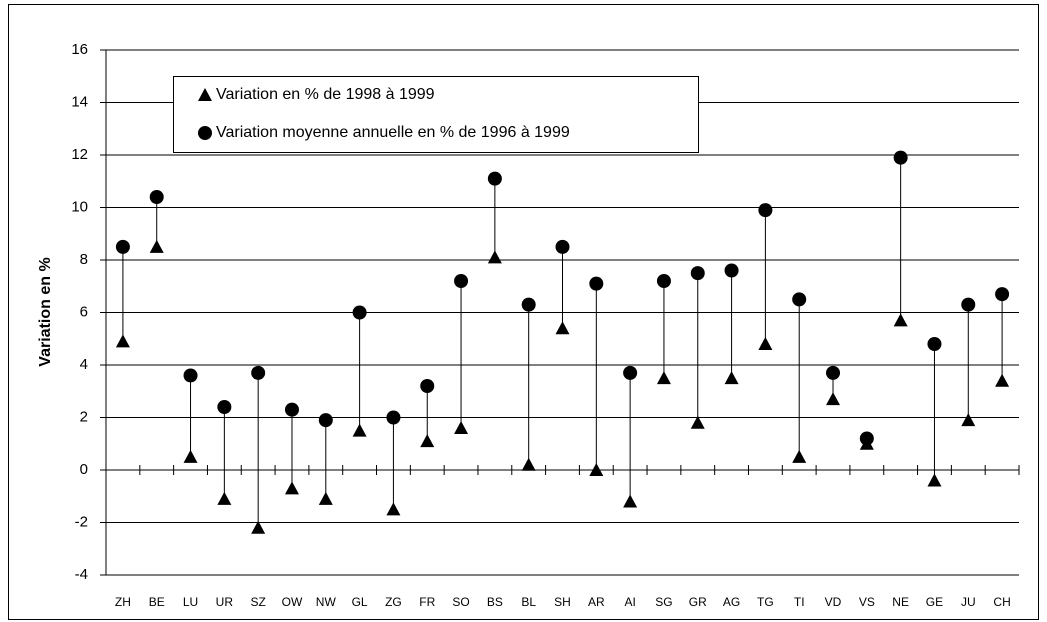  Describe the element at coordinates (629, 602) in the screenshot. I see `x-tick-label: AI` at that location.